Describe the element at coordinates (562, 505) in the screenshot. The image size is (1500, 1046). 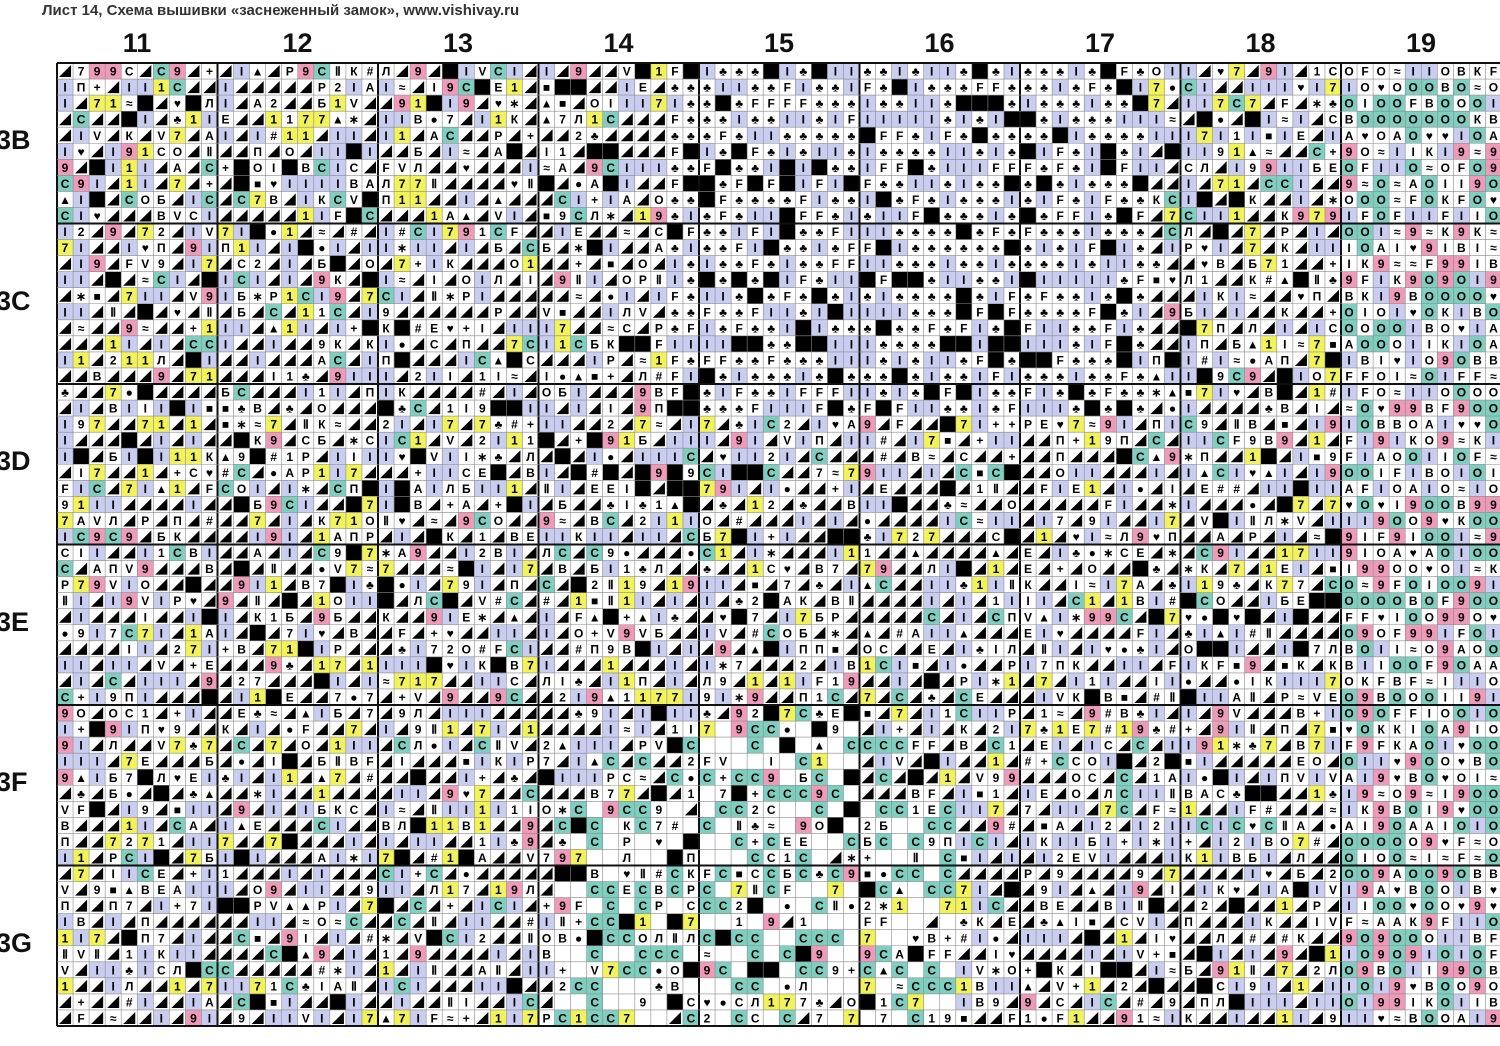
I see `svg-text: Б` at that location.